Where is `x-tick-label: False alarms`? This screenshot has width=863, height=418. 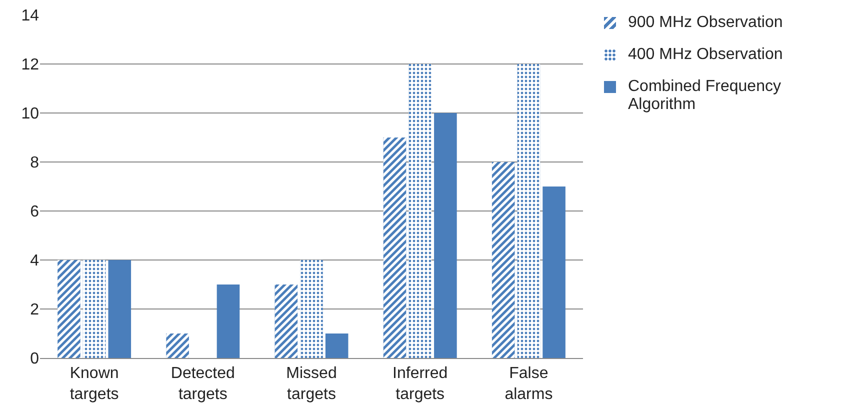 x-tick-label: False alarms is located at coordinates (528, 384).